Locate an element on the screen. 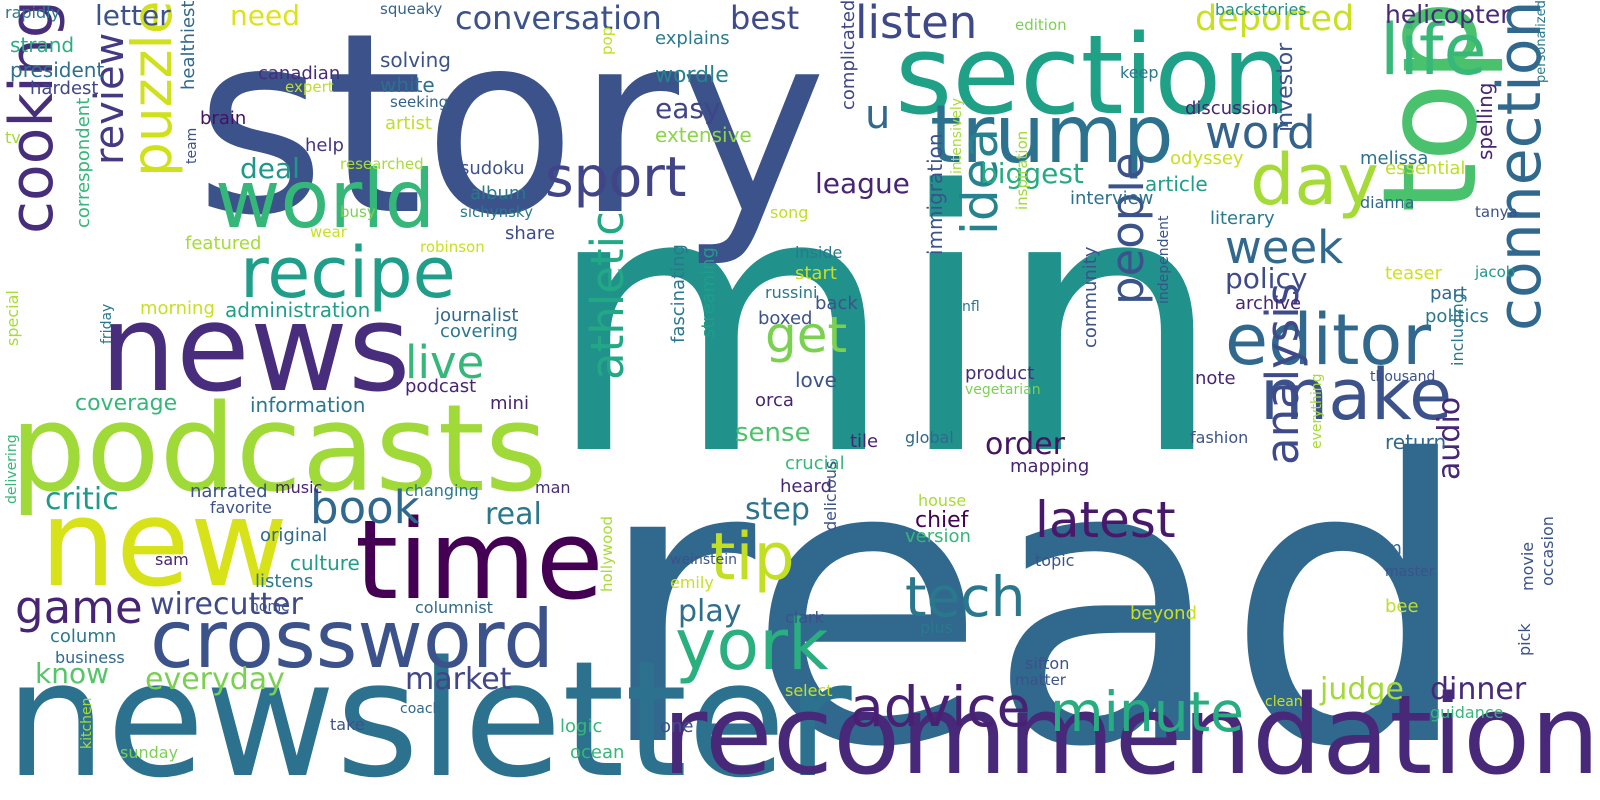 This screenshot has height=800, width=1600. cloud-word: album is located at coordinates (498, 193).